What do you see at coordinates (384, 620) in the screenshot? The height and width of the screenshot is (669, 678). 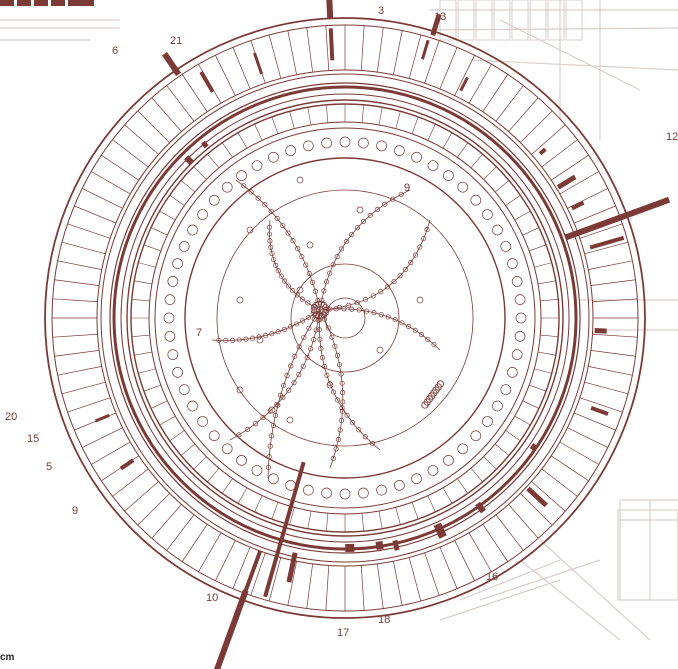 I see `track-label: 18` at bounding box center [384, 620].